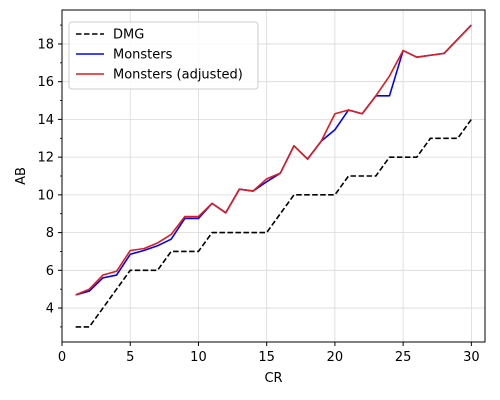 The image size is (500, 400). Describe the element at coordinates (335, 357) in the screenshot. I see `x-tick-label: 20` at that location.